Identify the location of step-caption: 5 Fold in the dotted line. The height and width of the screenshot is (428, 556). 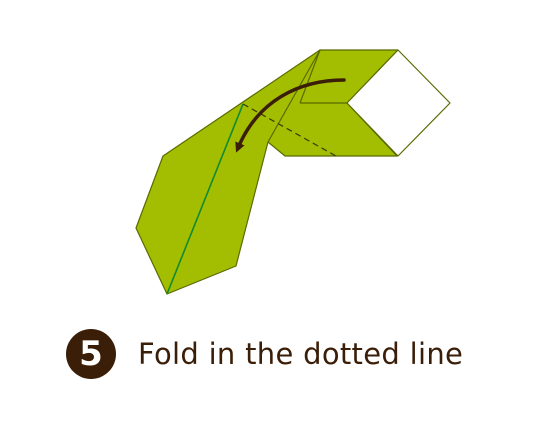
(264, 354).